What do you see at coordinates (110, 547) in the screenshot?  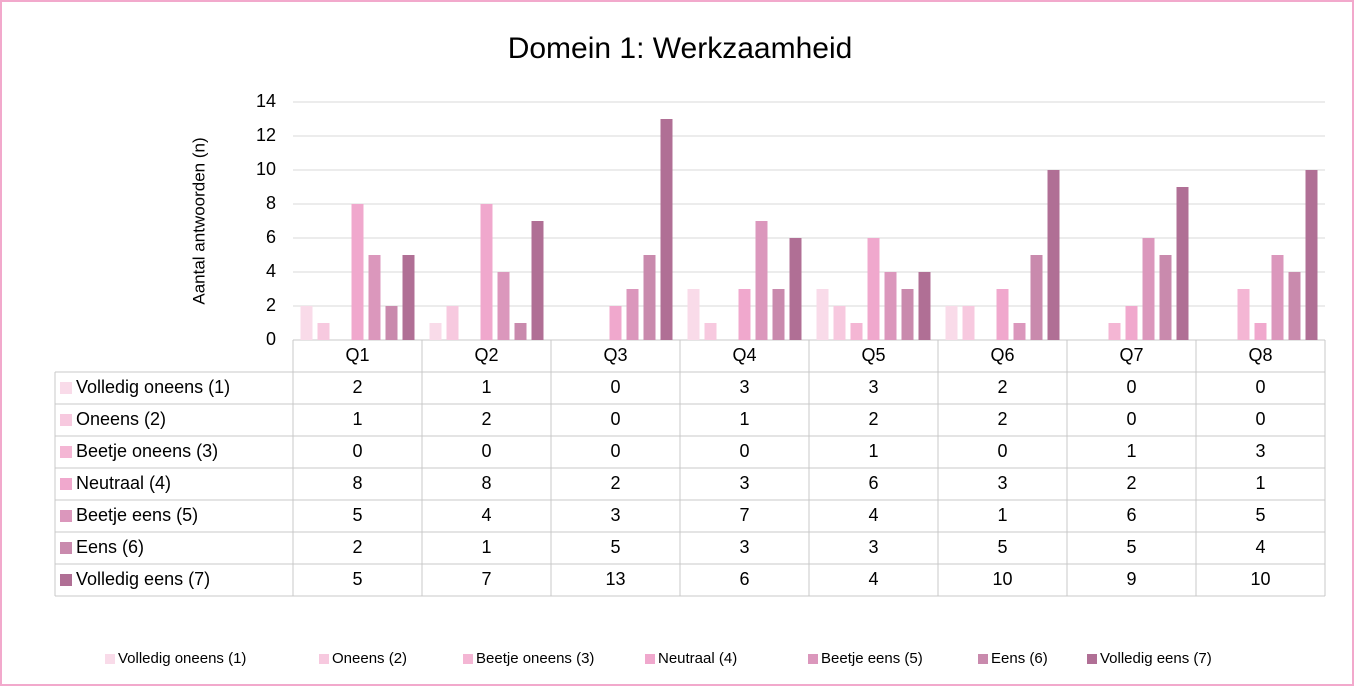 I see `table-row-label: Eens (6)` at bounding box center [110, 547].